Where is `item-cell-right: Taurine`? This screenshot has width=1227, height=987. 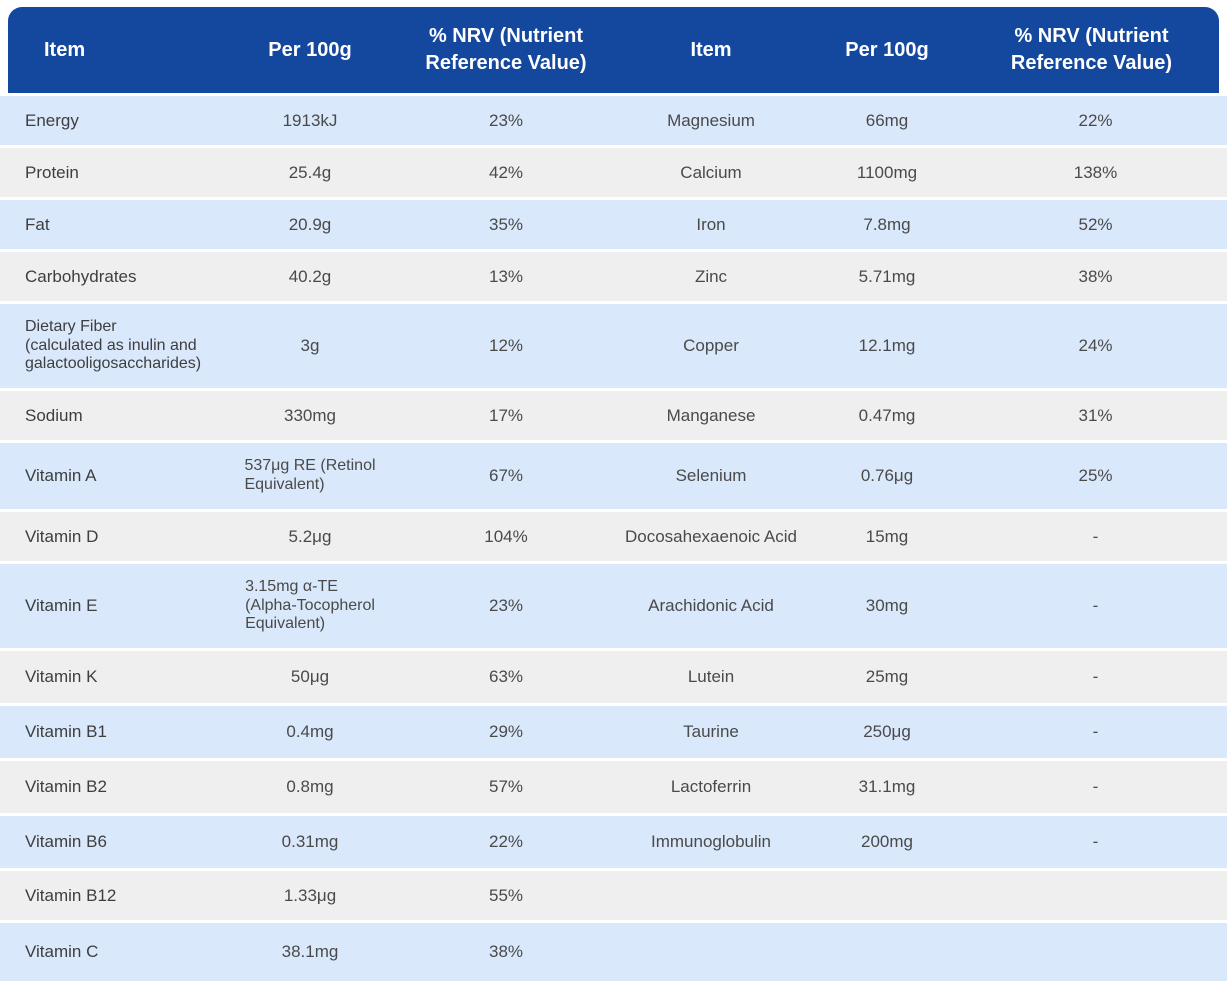
item-cell-right: Taurine is located at coordinates (711, 732).